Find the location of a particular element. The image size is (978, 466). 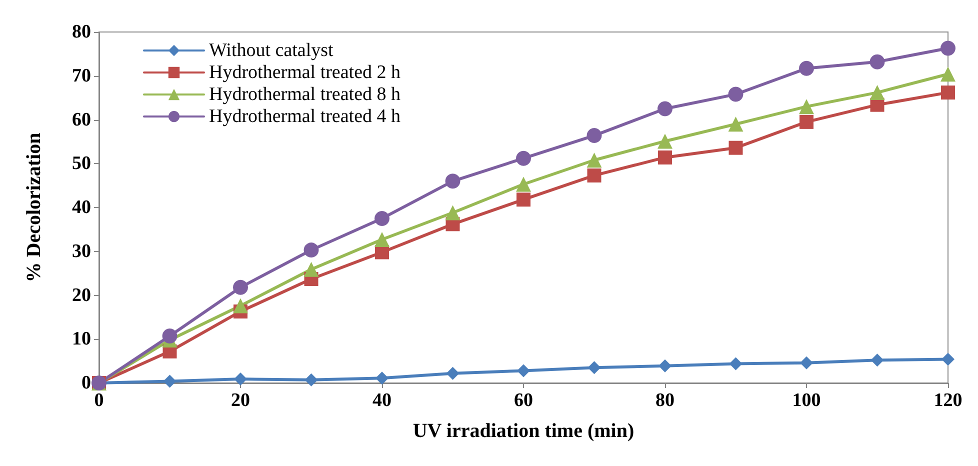

x-tick-label: 120 is located at coordinates (948, 400).